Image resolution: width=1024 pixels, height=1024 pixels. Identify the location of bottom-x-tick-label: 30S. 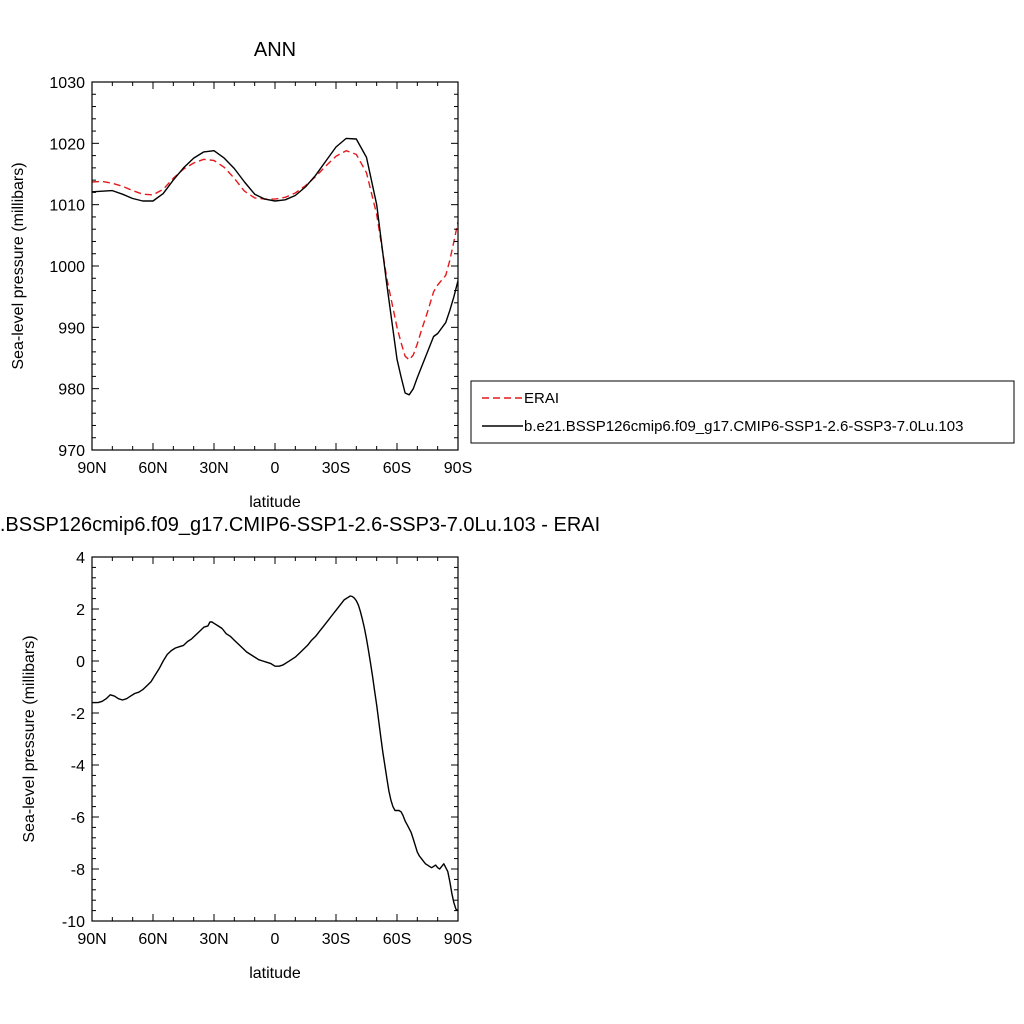
(336, 939).